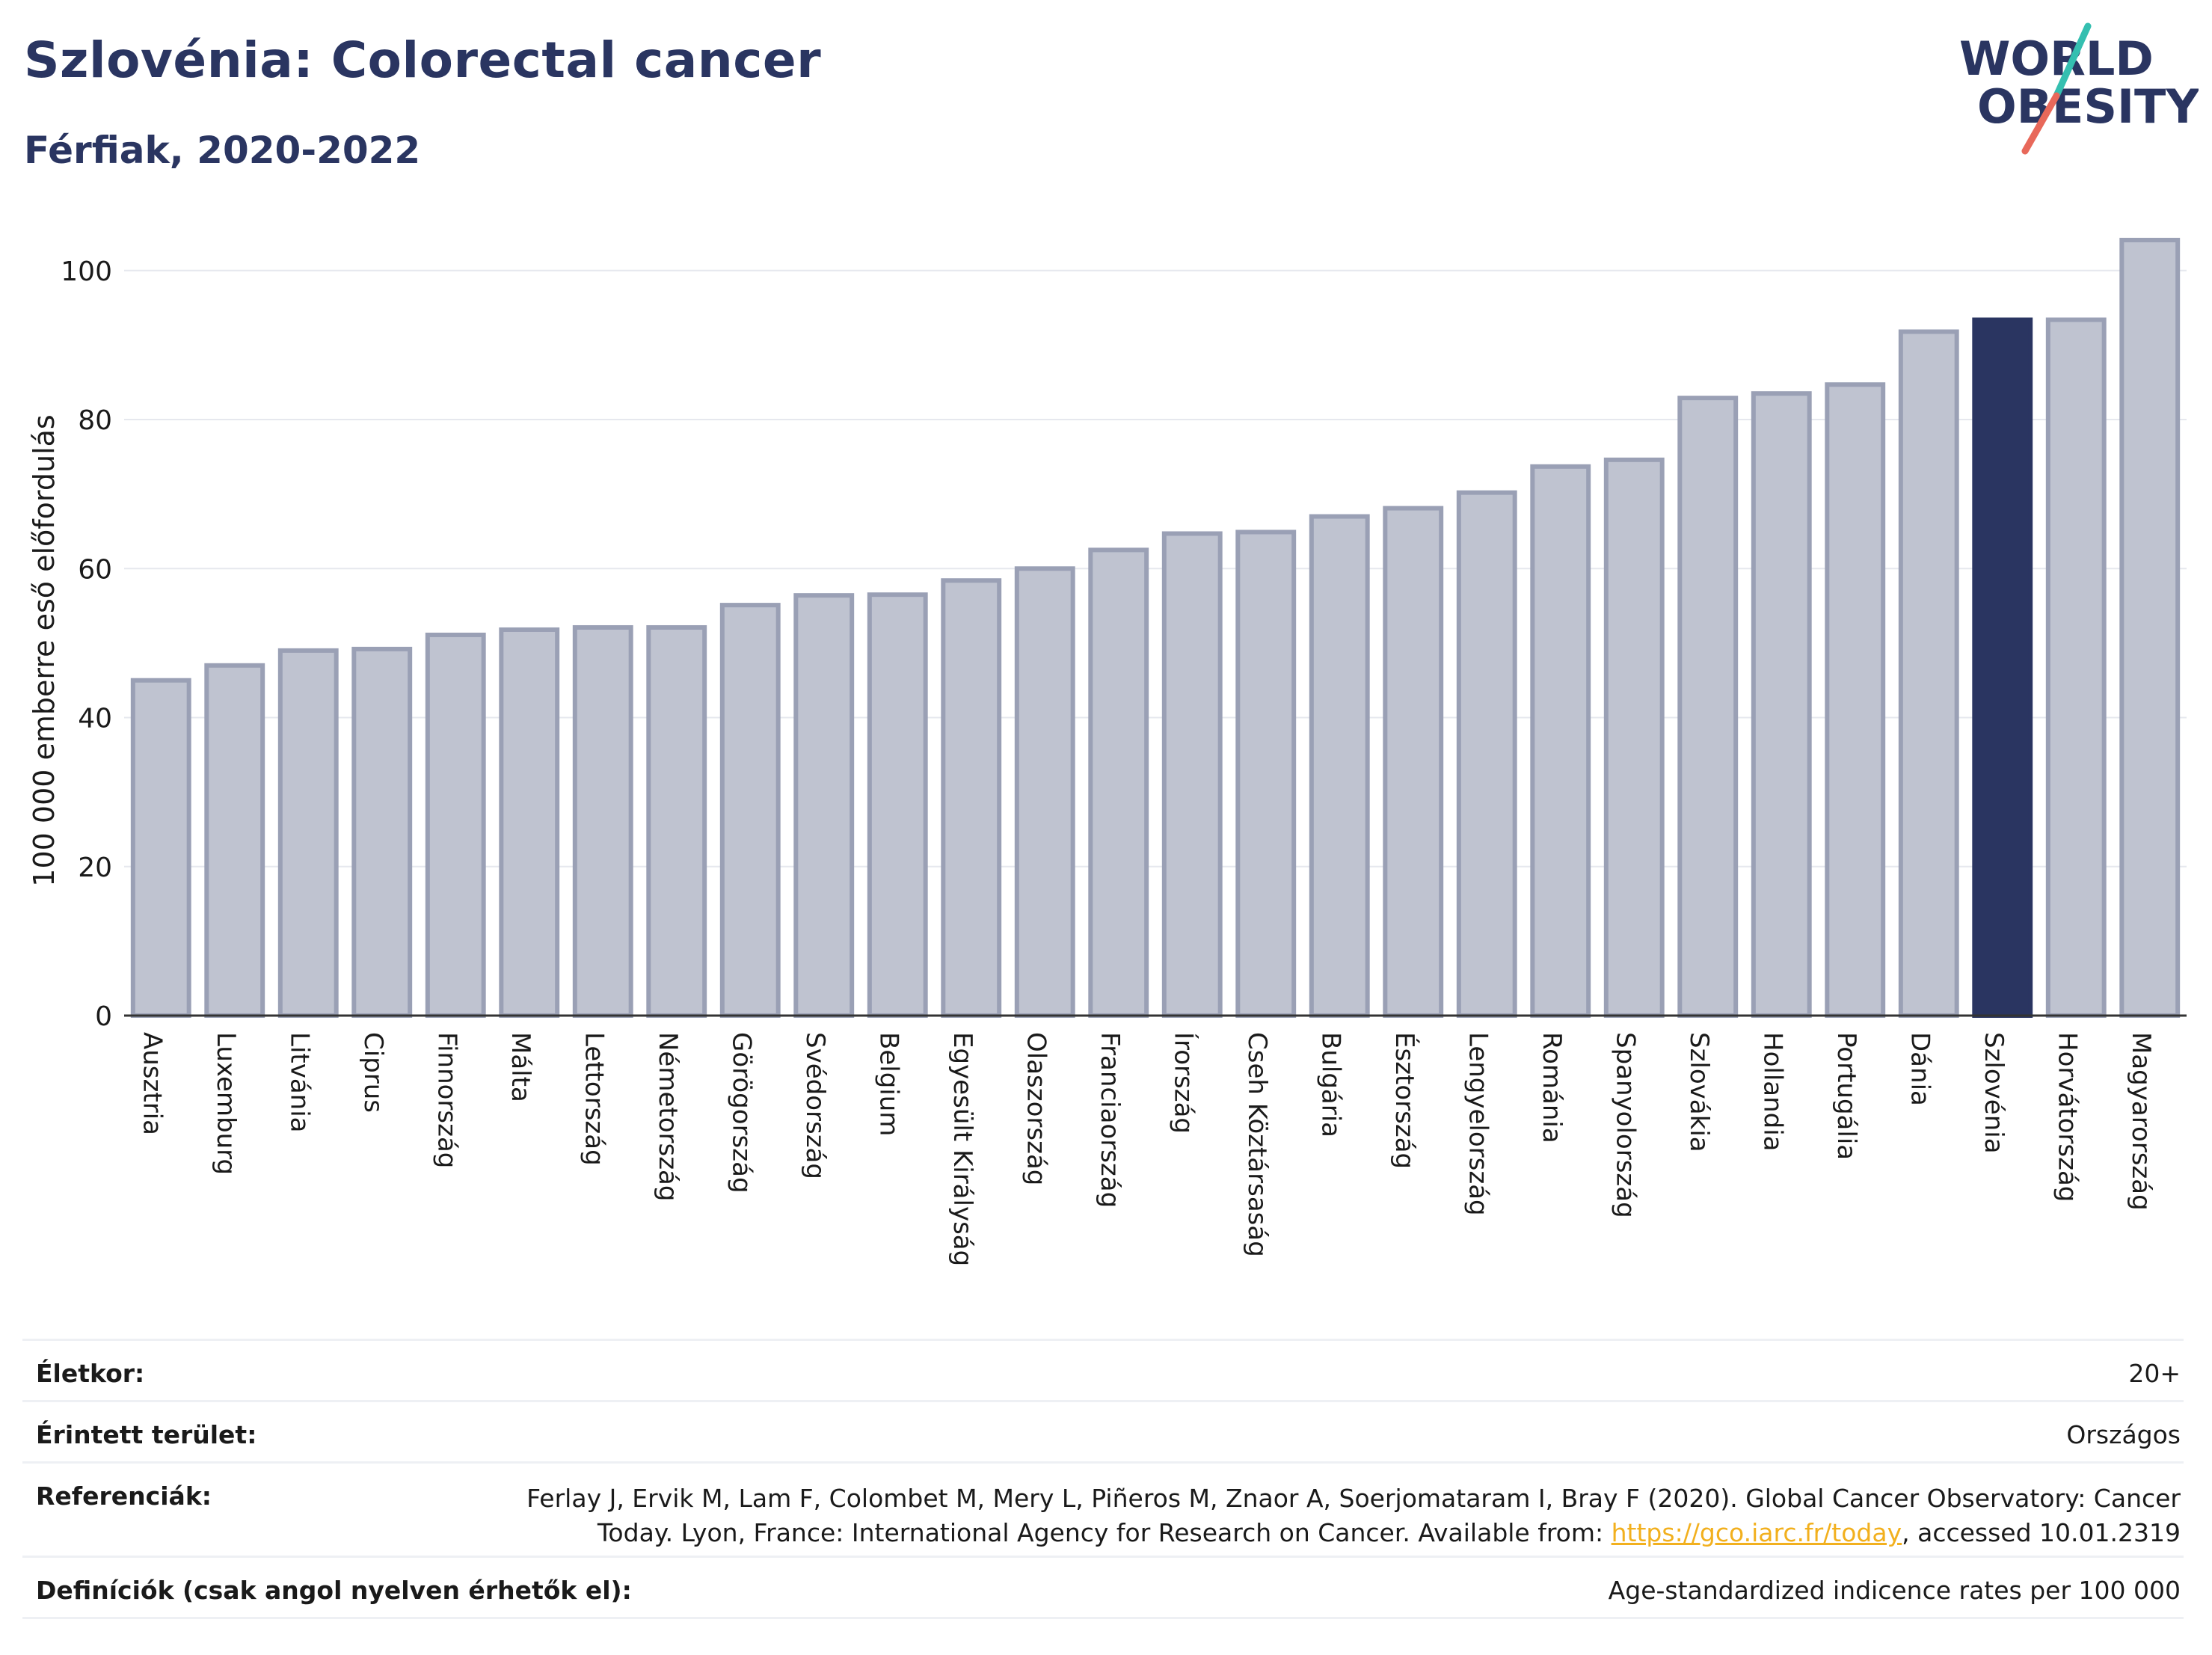 The height and width of the screenshot is (1655, 2212). I want to click on y-tick-label: 0, so click(103, 1016).